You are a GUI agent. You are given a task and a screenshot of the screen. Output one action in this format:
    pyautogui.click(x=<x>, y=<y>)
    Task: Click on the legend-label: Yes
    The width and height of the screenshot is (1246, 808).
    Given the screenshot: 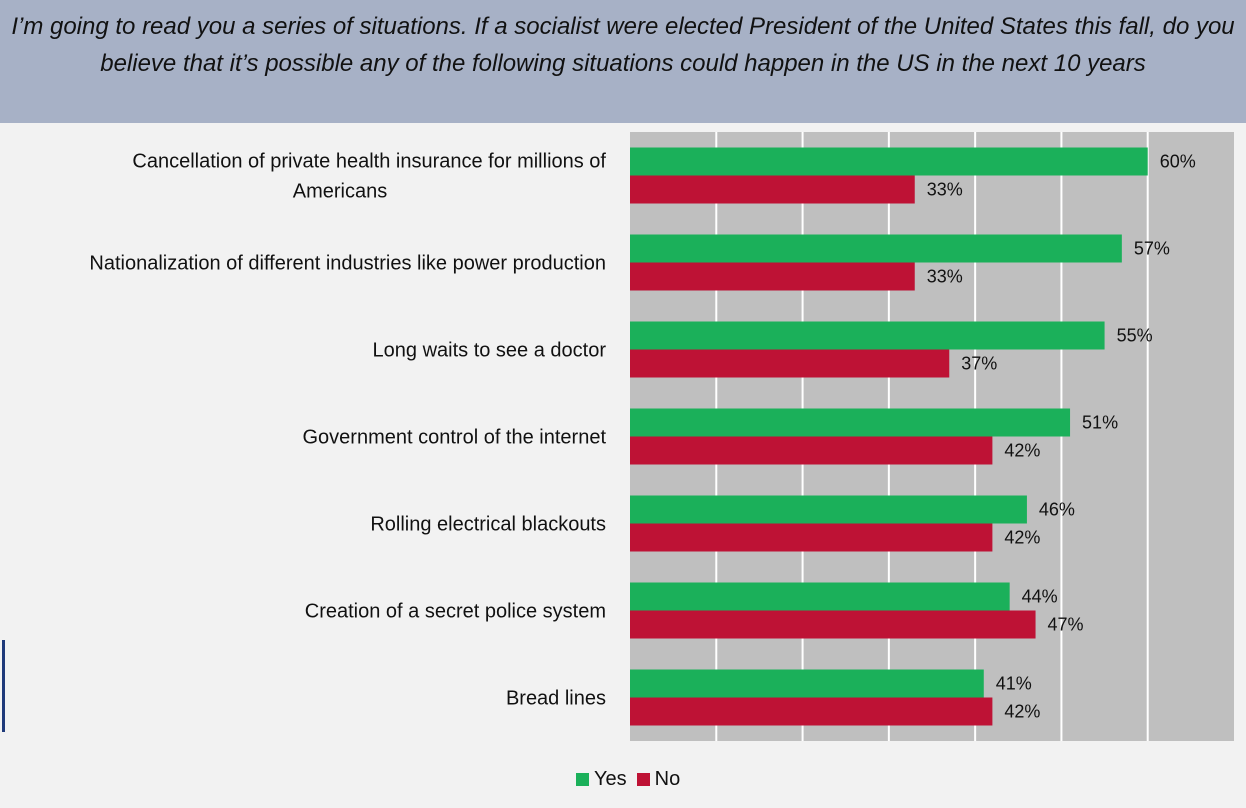 What is the action you would take?
    pyautogui.click(x=610, y=779)
    